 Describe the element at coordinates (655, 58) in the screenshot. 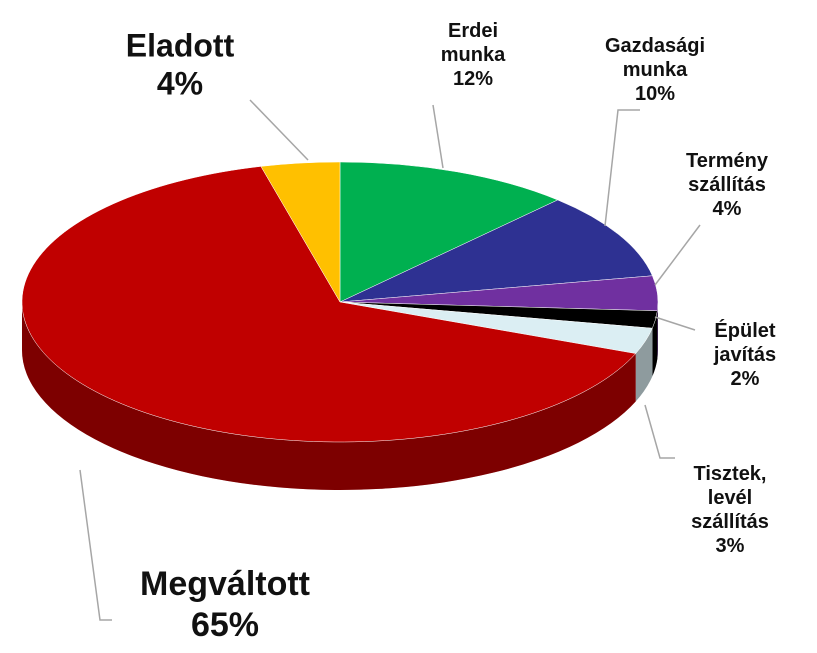

I see `category-label: Gazdasági munka` at that location.